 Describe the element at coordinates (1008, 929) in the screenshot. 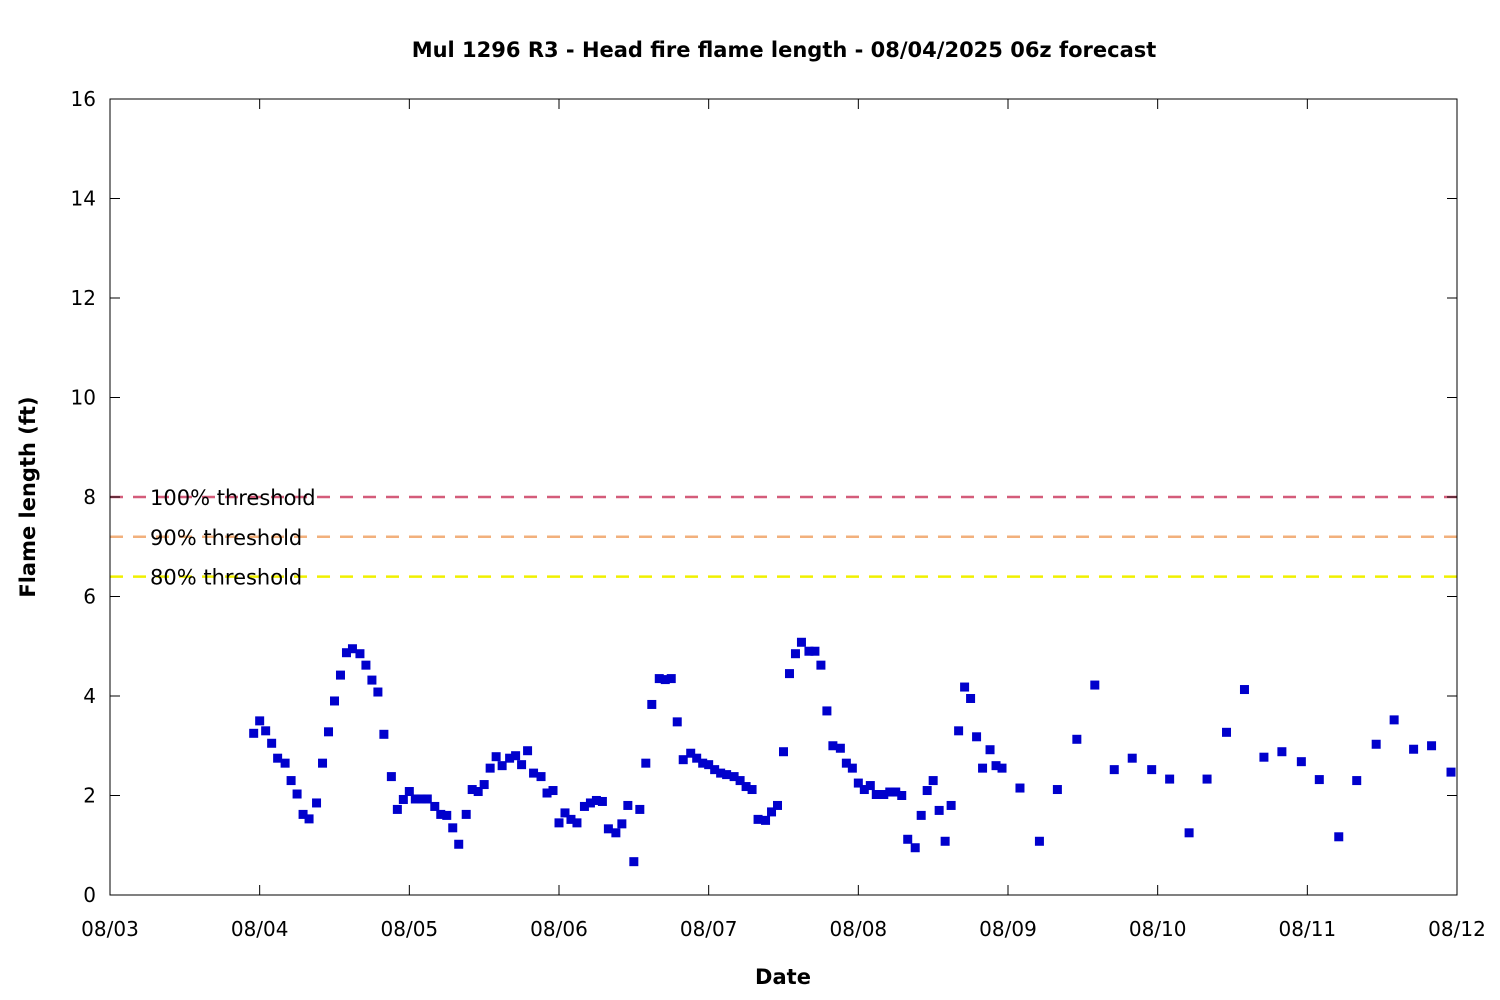

I see `x-tick-label: 08/09` at that location.